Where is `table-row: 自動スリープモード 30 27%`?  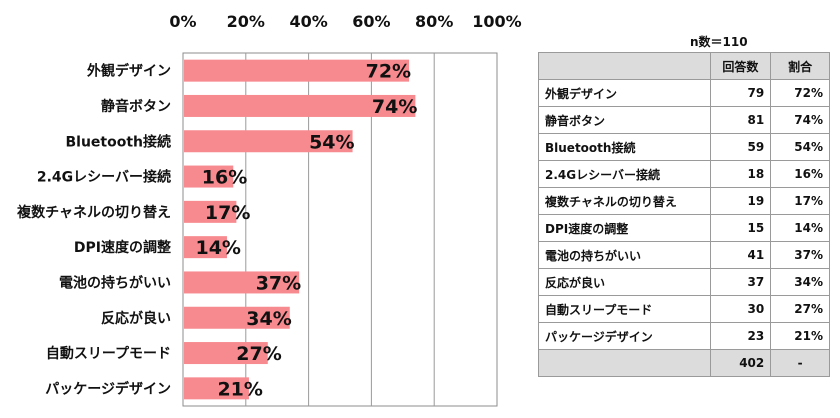 table-row: 自動スリープモード 30 27% is located at coordinates (684, 309).